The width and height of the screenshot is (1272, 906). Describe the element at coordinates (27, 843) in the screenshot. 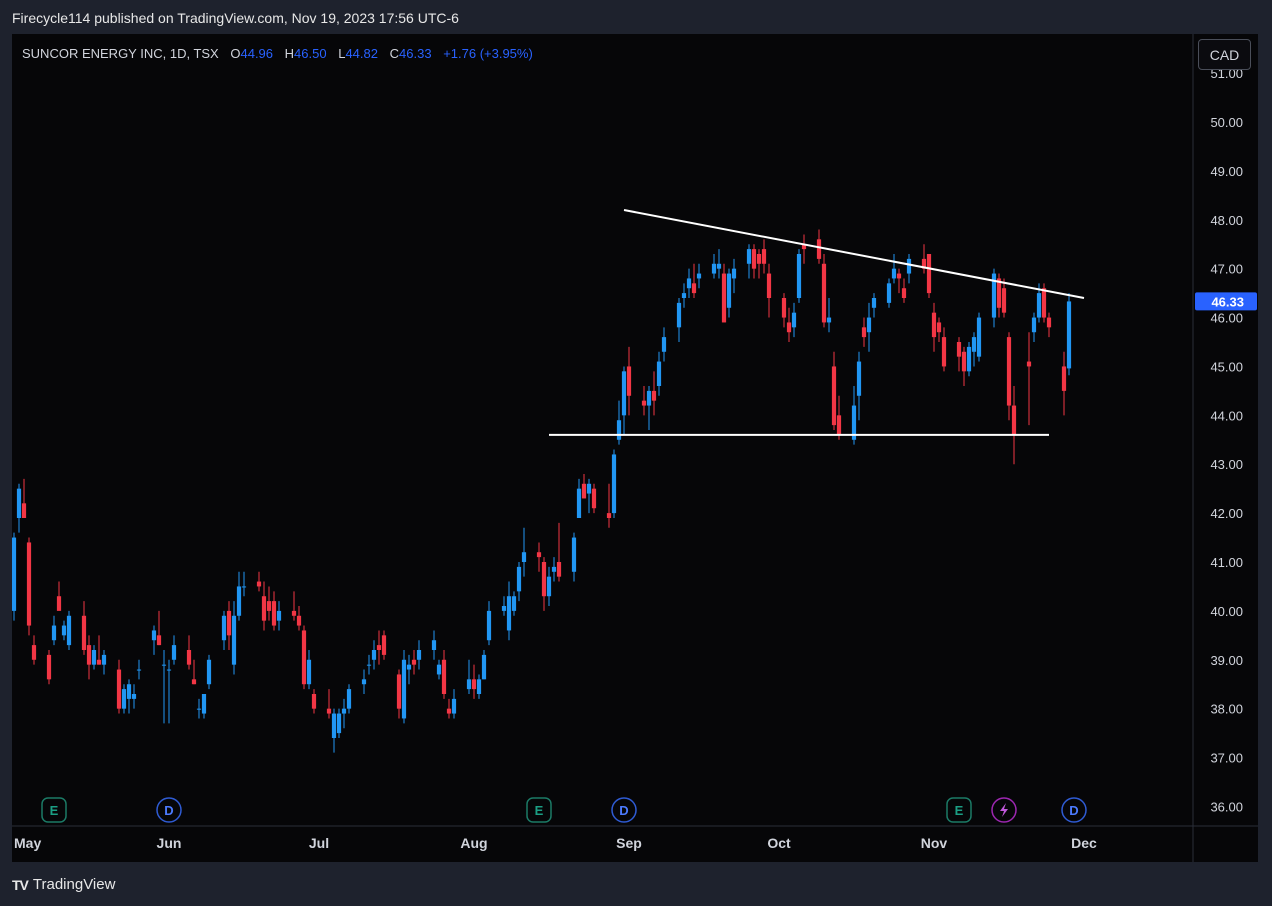

I see `x-tick-label: May` at that location.